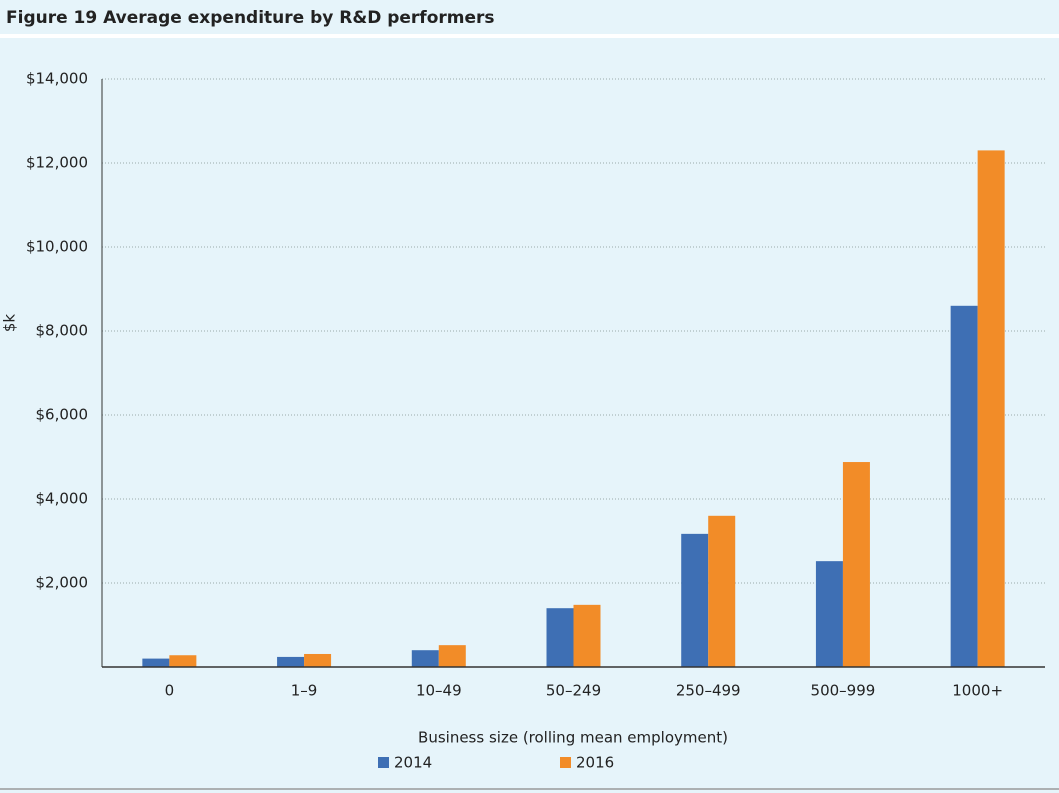 Image resolution: width=1059 pixels, height=793 pixels. What do you see at coordinates (304, 691) in the screenshot?
I see `x-tick-label: 1–9` at bounding box center [304, 691].